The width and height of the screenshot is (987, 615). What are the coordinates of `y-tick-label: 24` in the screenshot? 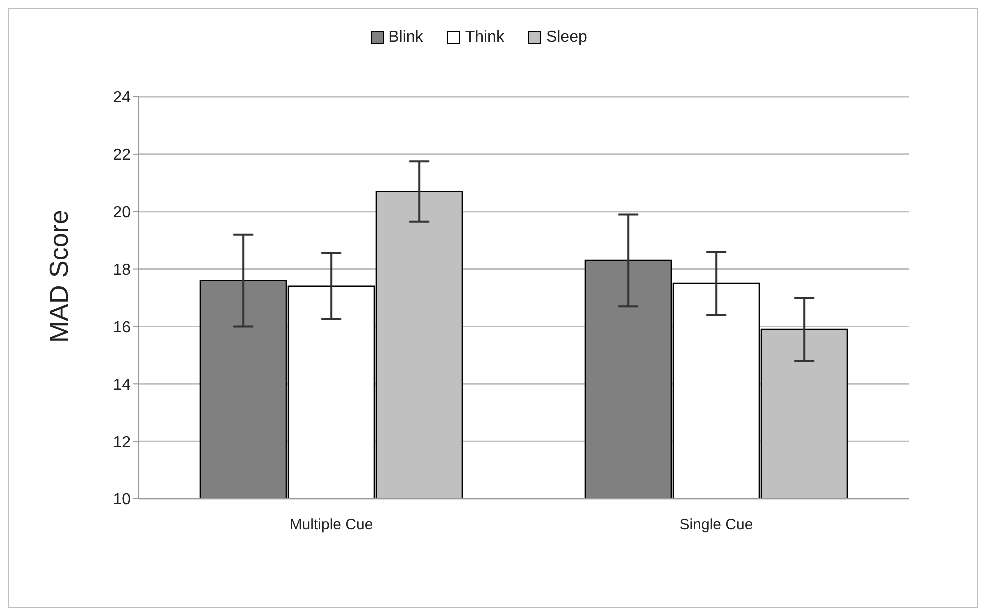 It's located at (122, 98).